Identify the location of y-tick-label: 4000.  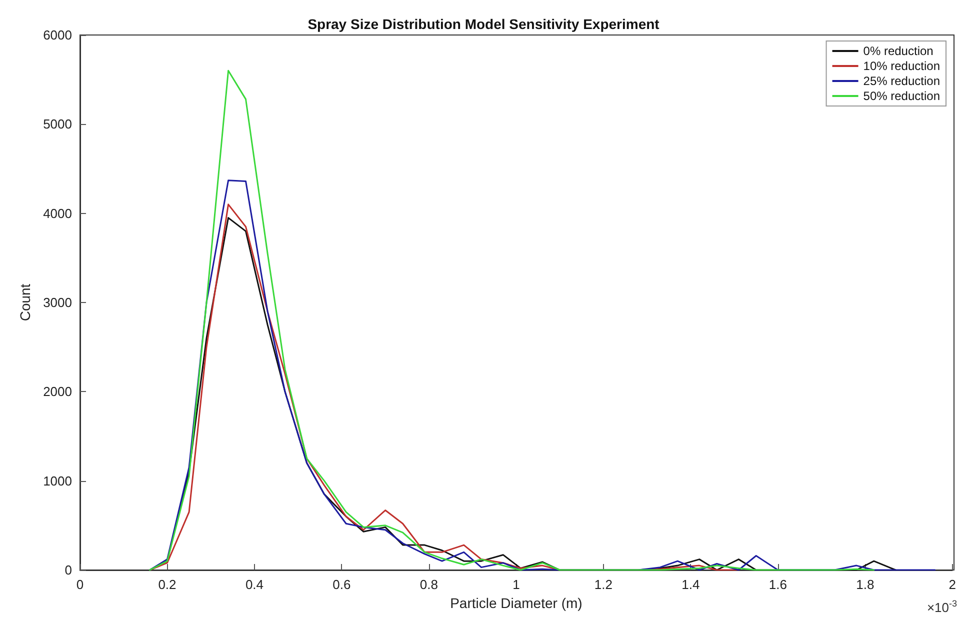
(57, 213).